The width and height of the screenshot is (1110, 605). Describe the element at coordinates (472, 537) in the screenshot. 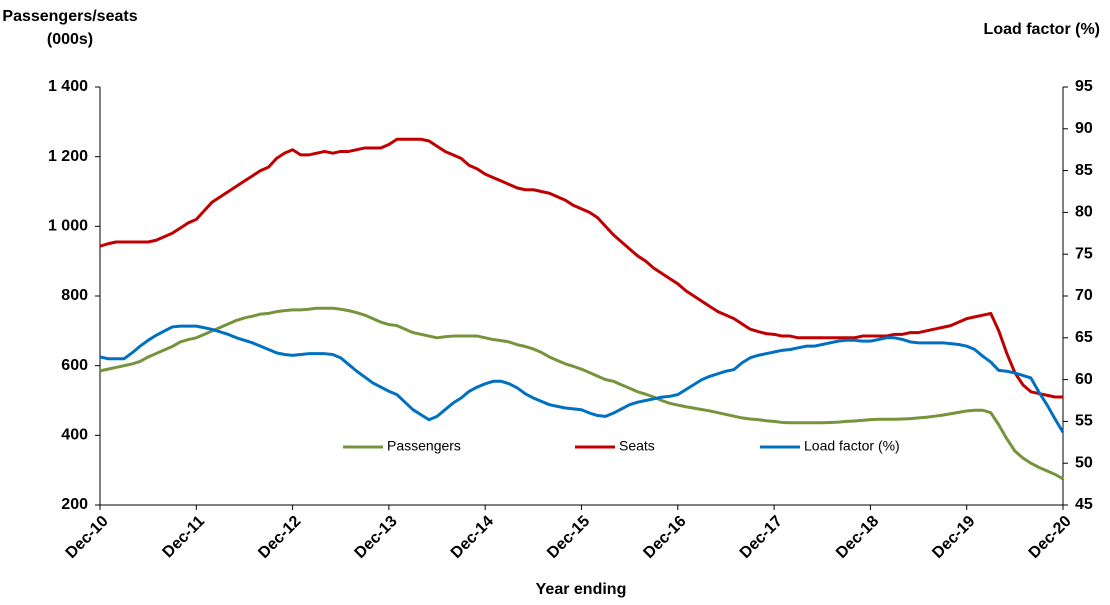

I see `x-tick-label: Dec-14` at that location.